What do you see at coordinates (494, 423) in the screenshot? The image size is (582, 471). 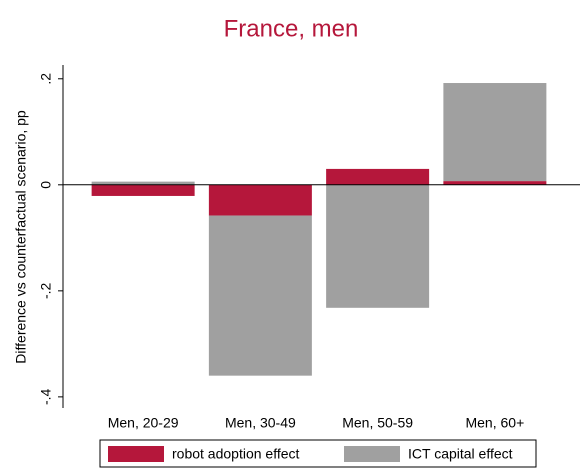 I see `x-tick-label: Men, 60+` at bounding box center [494, 423].